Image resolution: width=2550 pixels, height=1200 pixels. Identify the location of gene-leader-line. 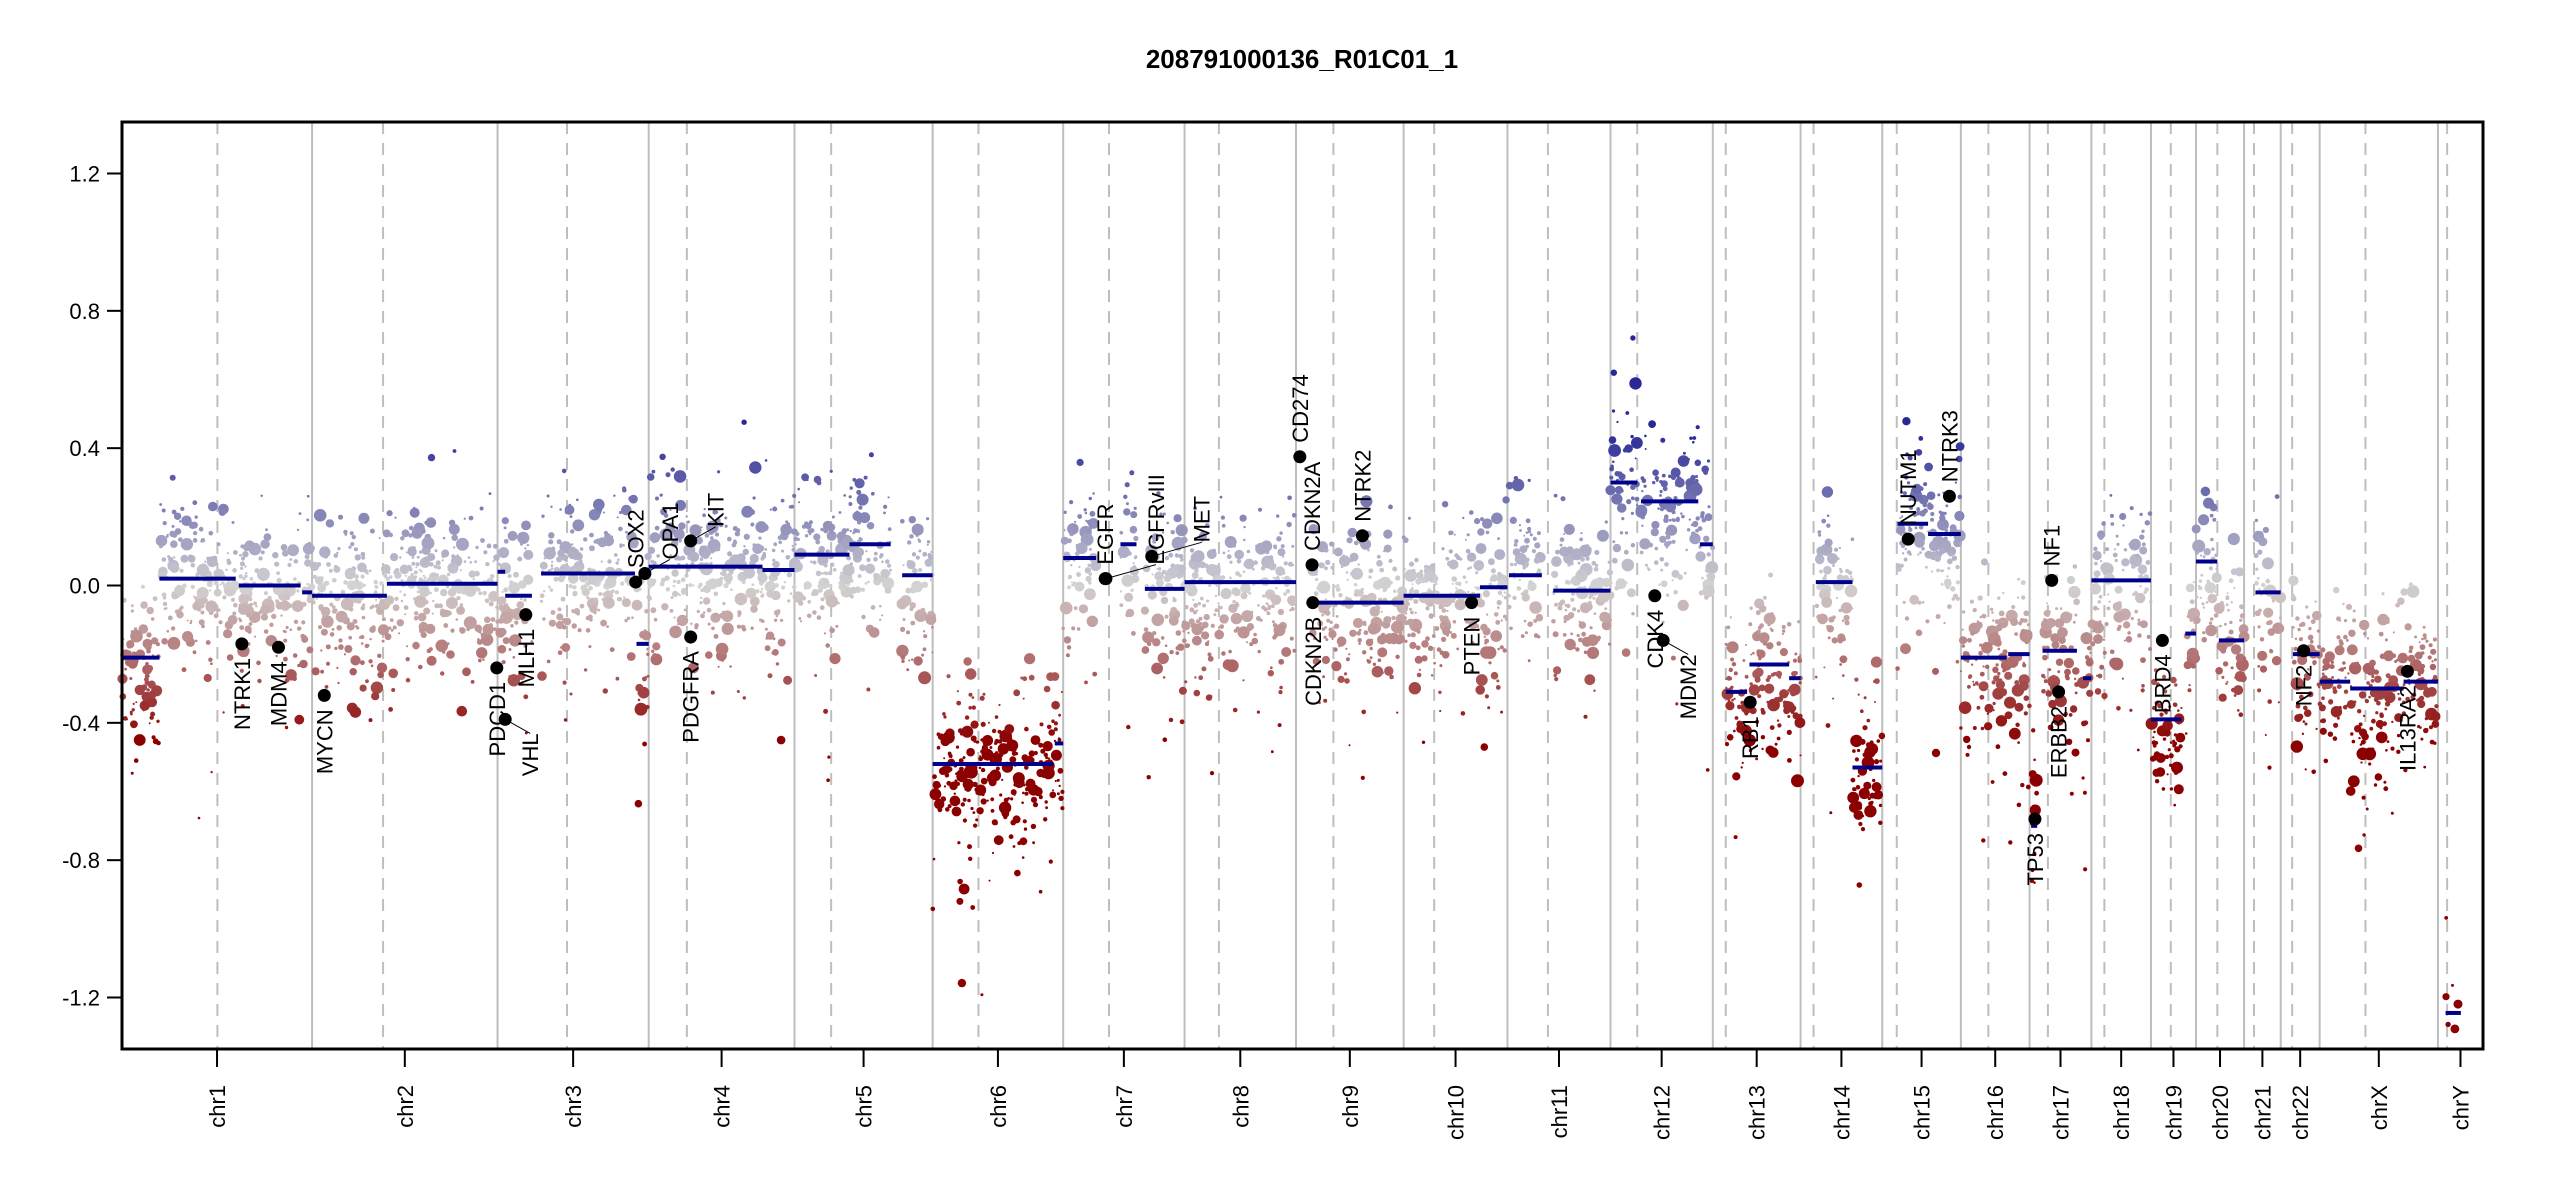
(1131, 572).